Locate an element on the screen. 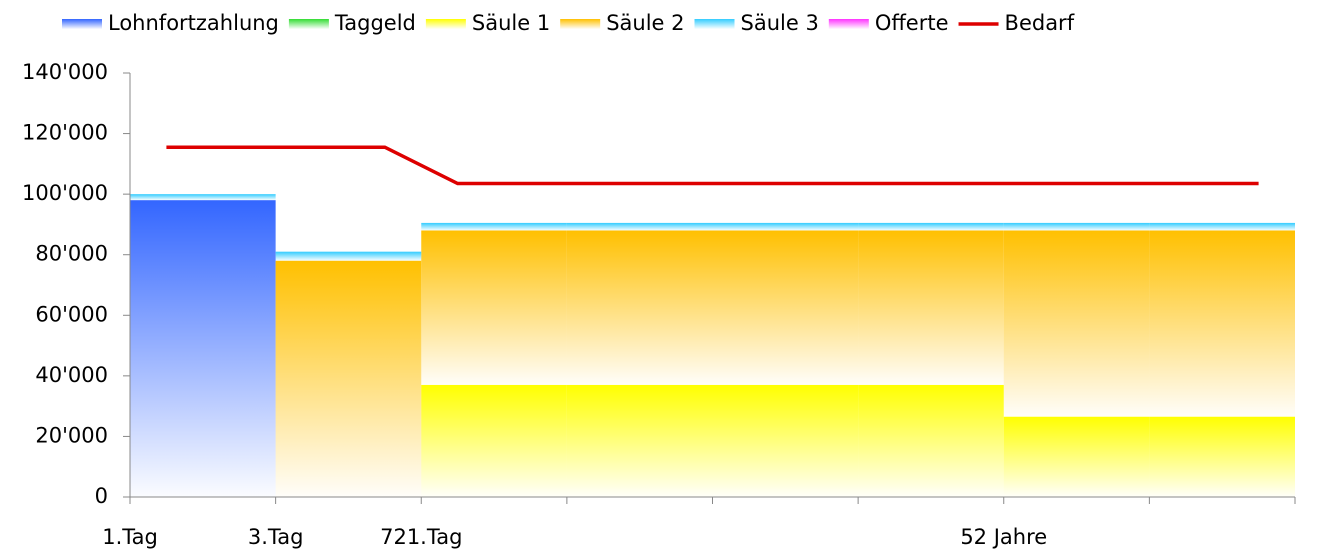 The height and width of the screenshot is (555, 1317). x-tick-label: 1.Tag is located at coordinates (130, 537).